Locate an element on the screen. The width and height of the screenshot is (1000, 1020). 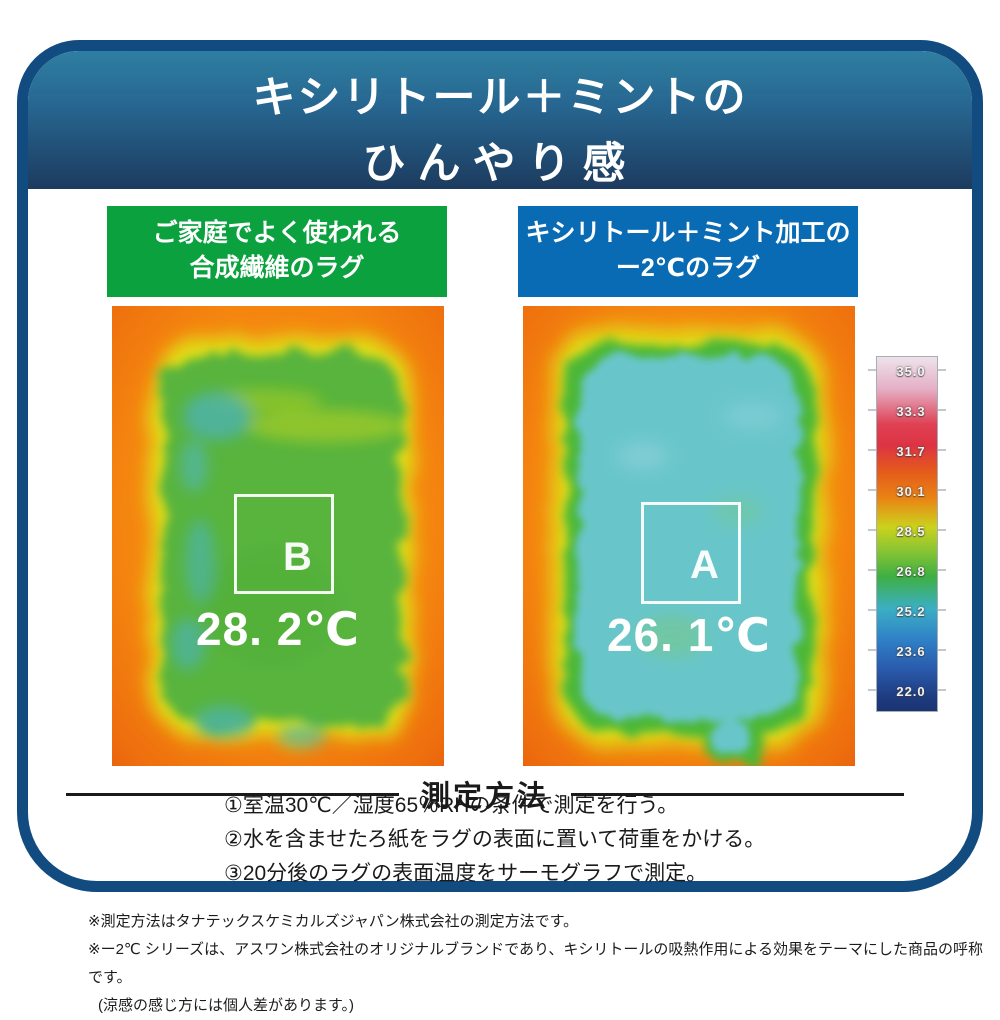
page-title-line1: キシリトール＋ミントの is located at coordinates (500, 98).